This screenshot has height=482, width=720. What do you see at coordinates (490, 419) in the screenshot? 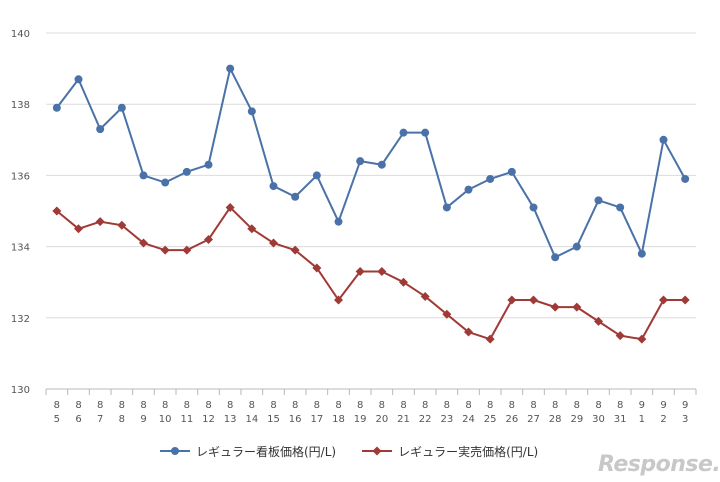
I see `x-tick-label-day: 25` at bounding box center [490, 419].